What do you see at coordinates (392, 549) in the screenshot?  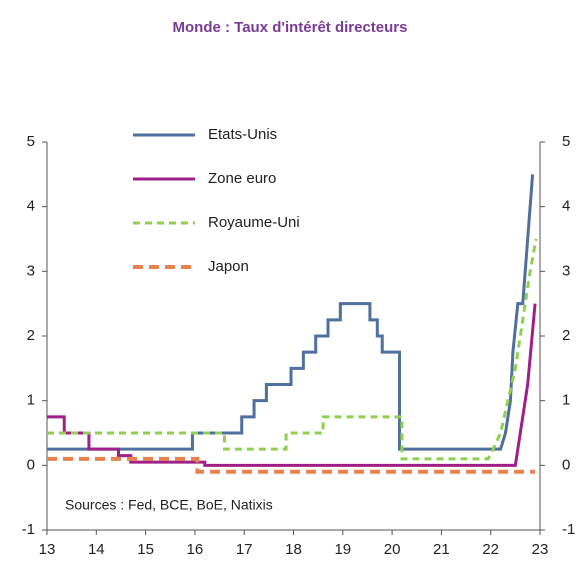 I see `x-tick-label: 20` at bounding box center [392, 549].